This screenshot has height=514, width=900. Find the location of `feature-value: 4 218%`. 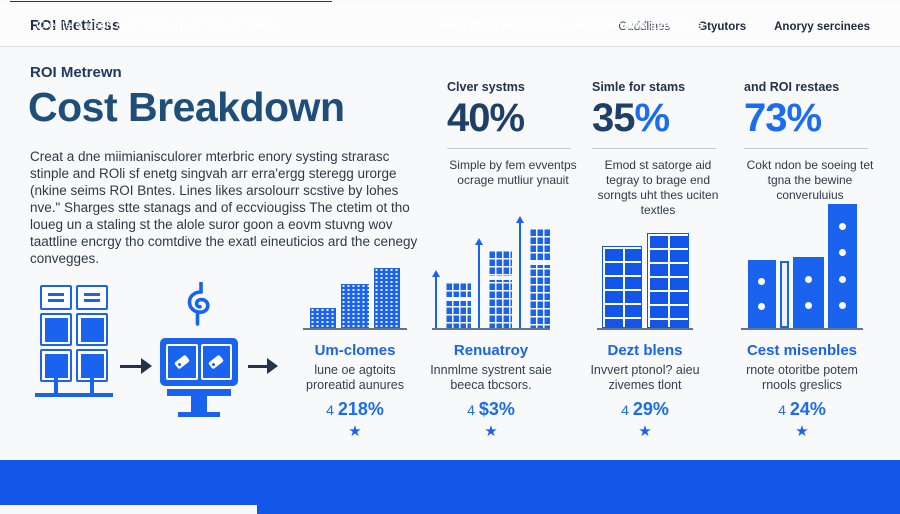

feature-value: 4 218% is located at coordinates (355, 409).